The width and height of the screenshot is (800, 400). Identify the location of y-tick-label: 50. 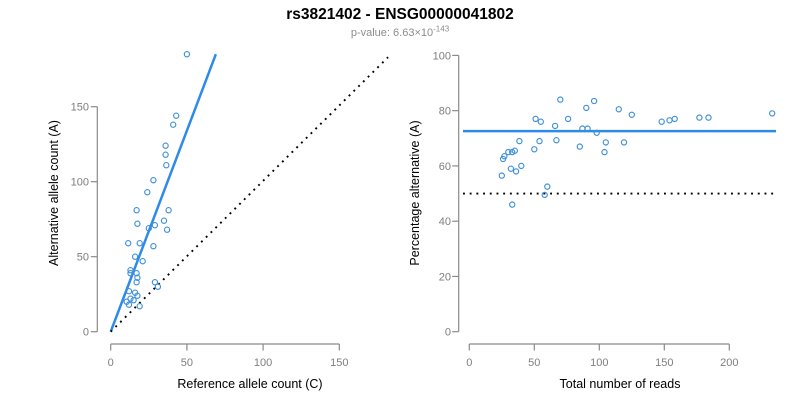
(83, 258).